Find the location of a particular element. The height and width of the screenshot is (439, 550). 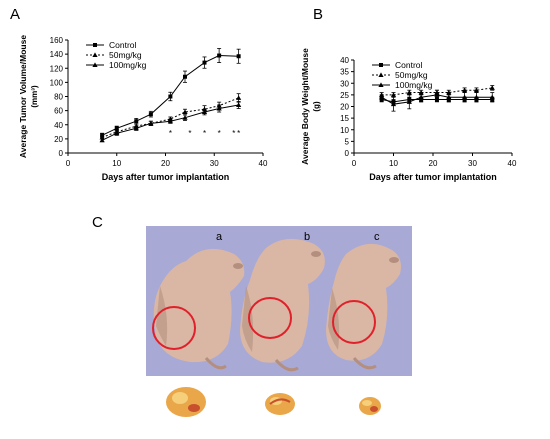

y-axis-label: Average Body Weight/Mouse is located at coordinates (305, 106).